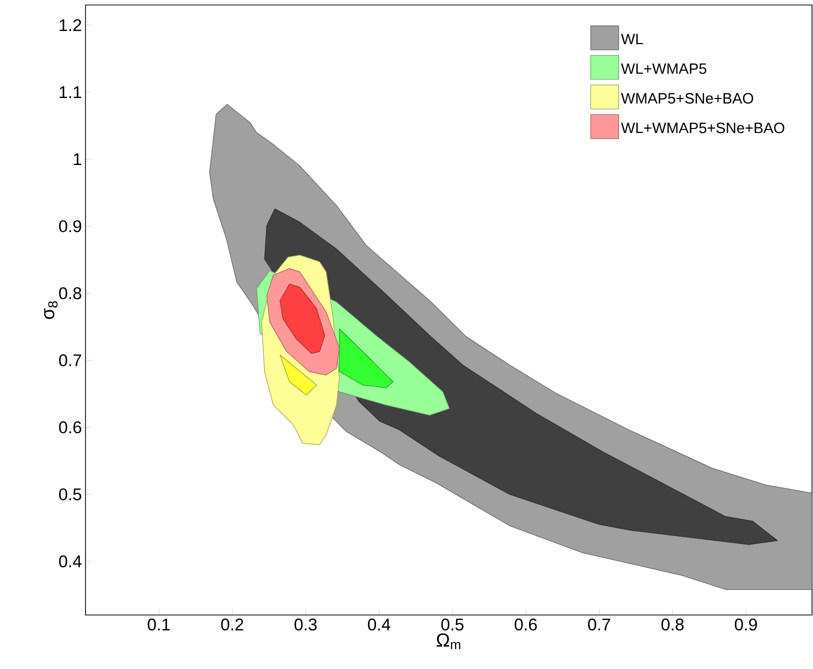  I want to click on x-tick-label: 0.6, so click(525, 624).